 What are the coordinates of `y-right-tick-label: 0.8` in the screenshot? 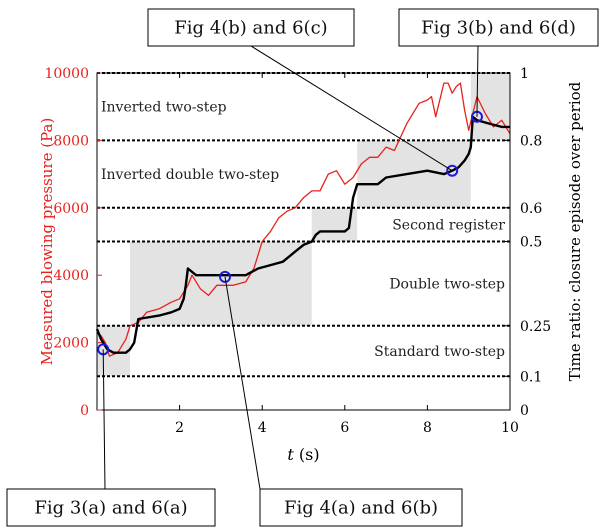 It's located at (531, 141).